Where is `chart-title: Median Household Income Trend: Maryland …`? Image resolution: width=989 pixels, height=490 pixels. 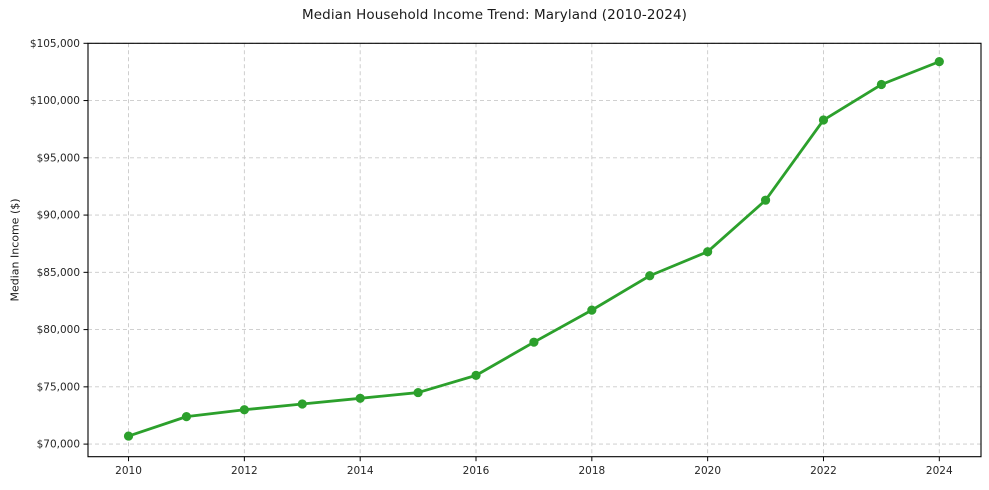 chart-title: Median Household Income Trend: Maryland … is located at coordinates (494, 15).